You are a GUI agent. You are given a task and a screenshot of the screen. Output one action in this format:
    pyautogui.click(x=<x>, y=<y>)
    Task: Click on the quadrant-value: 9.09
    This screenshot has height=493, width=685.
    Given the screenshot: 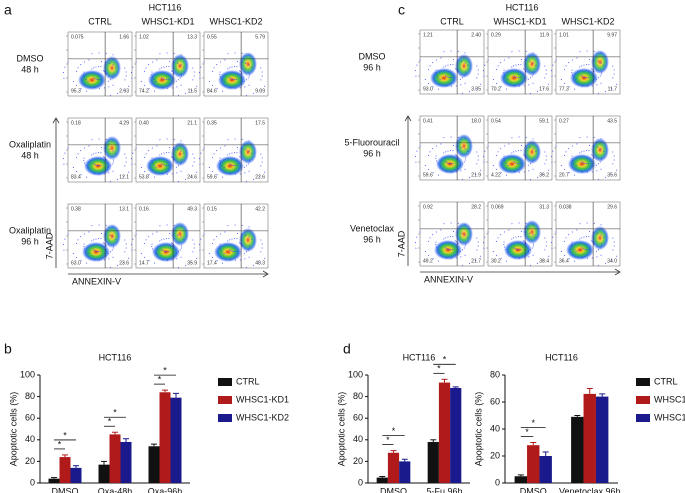 What is the action you would take?
    pyautogui.click(x=260, y=91)
    